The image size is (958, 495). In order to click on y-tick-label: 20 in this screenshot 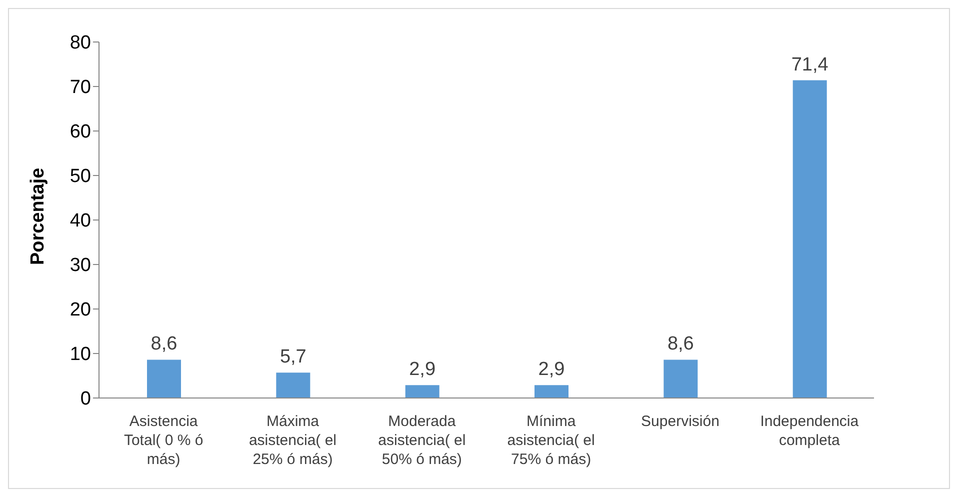, I will do `click(80, 310)`.